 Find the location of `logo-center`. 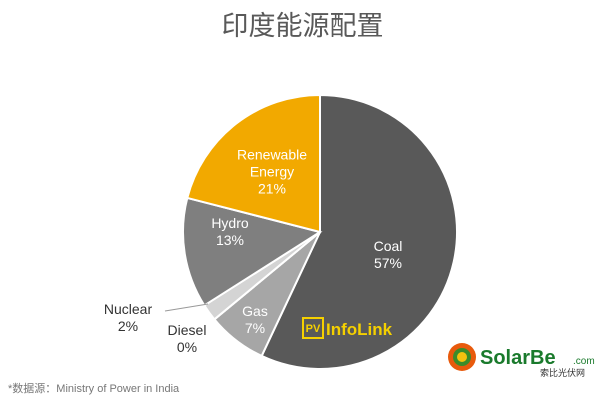

logo-center is located at coordinates (462, 357).